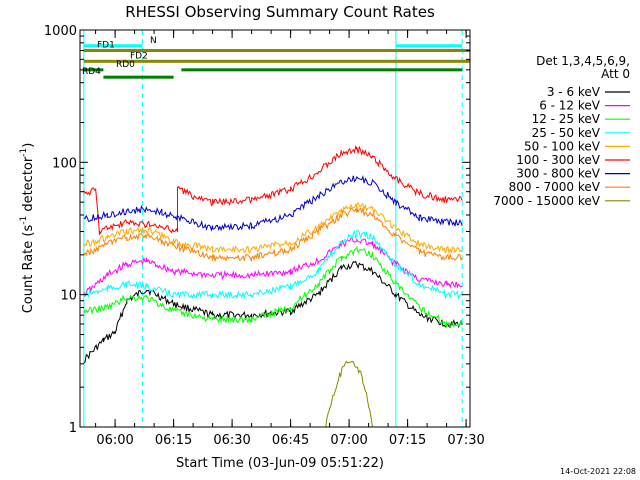 This screenshot has width=640, height=480. What do you see at coordinates (546, 201) in the screenshot?
I see `legend-label-8: 7000 - 15000 keV` at bounding box center [546, 201].